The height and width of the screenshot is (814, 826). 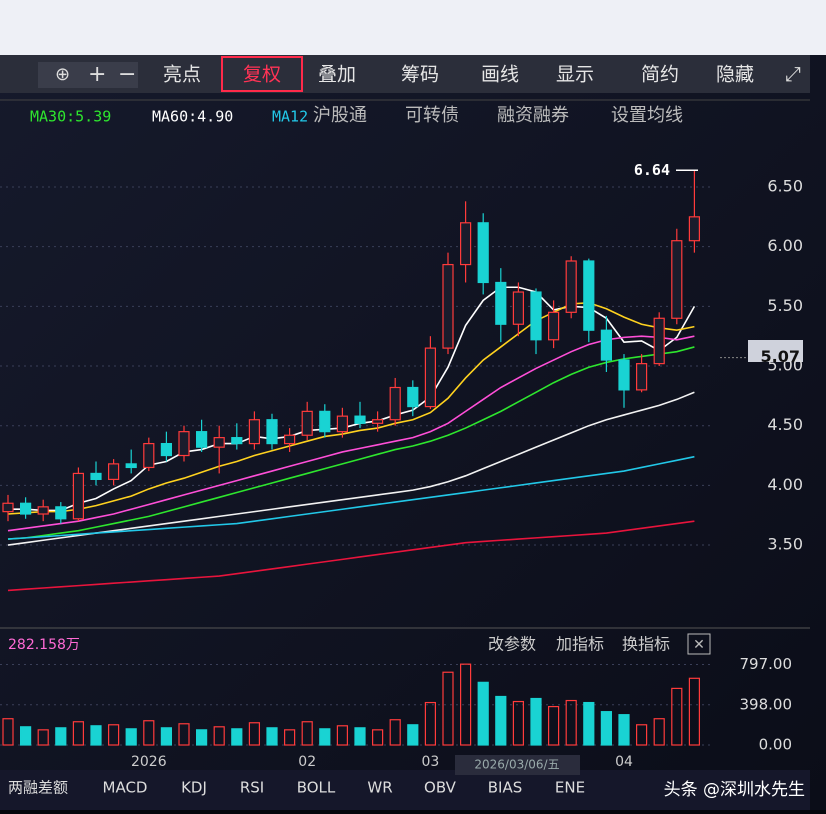 I want to click on indicator-link: 可转债, so click(x=432, y=115).